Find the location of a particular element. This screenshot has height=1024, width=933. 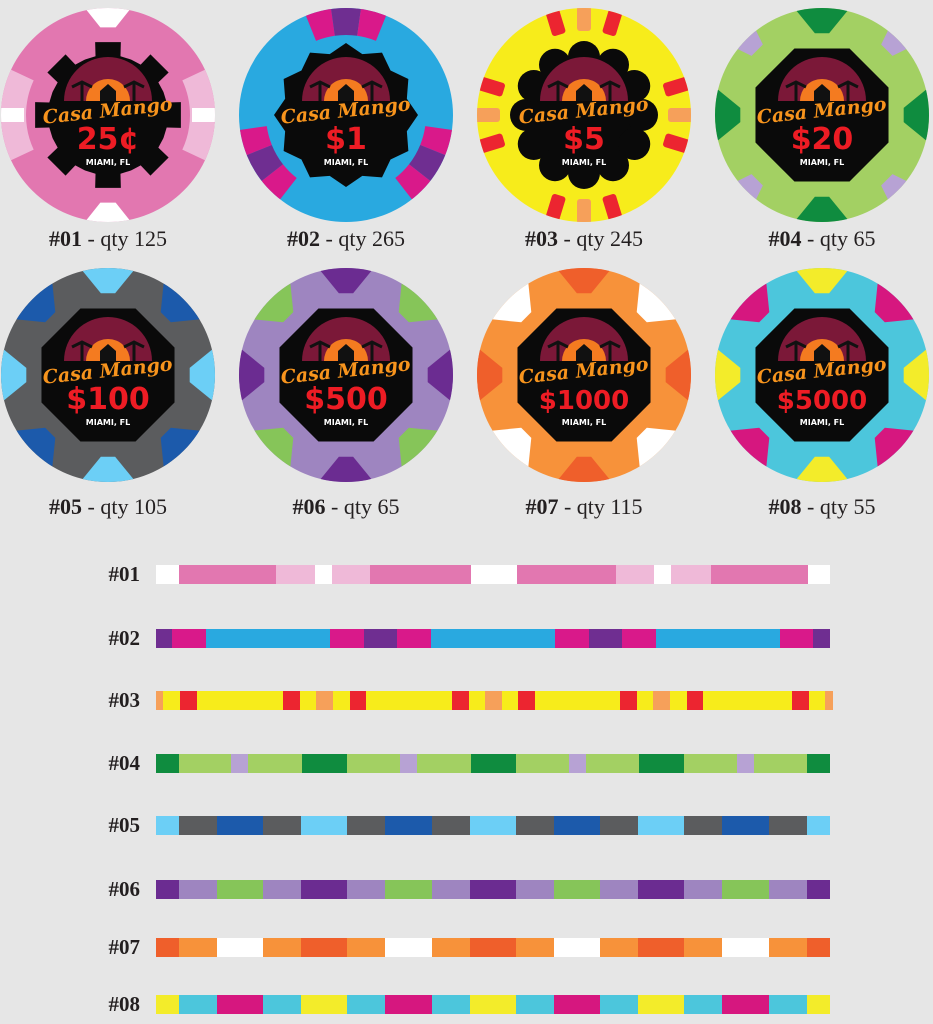

chip-caption: #02 - qty 265 is located at coordinates (346, 239).